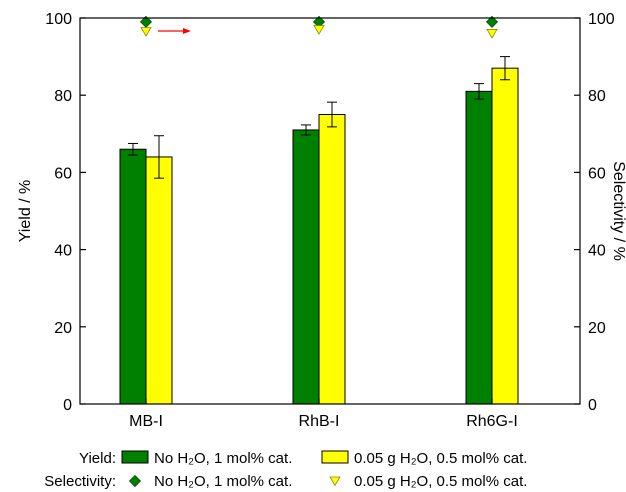  Describe the element at coordinates (223, 458) in the screenshot. I see `legend-label-yield-no-water: No H₂O, 1 mol% cat.` at that location.